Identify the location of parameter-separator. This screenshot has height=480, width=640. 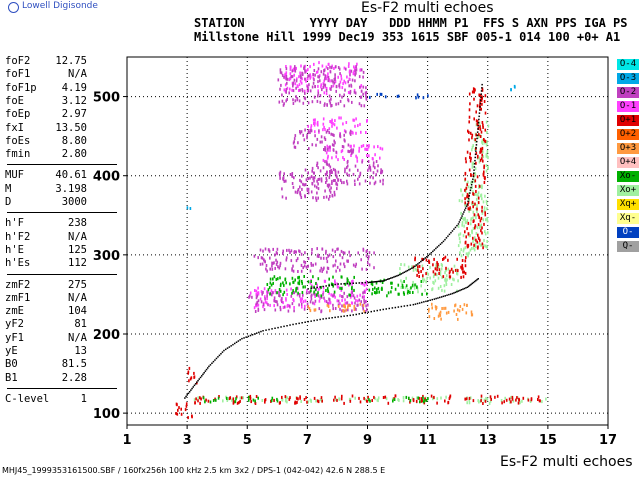
(62, 165).